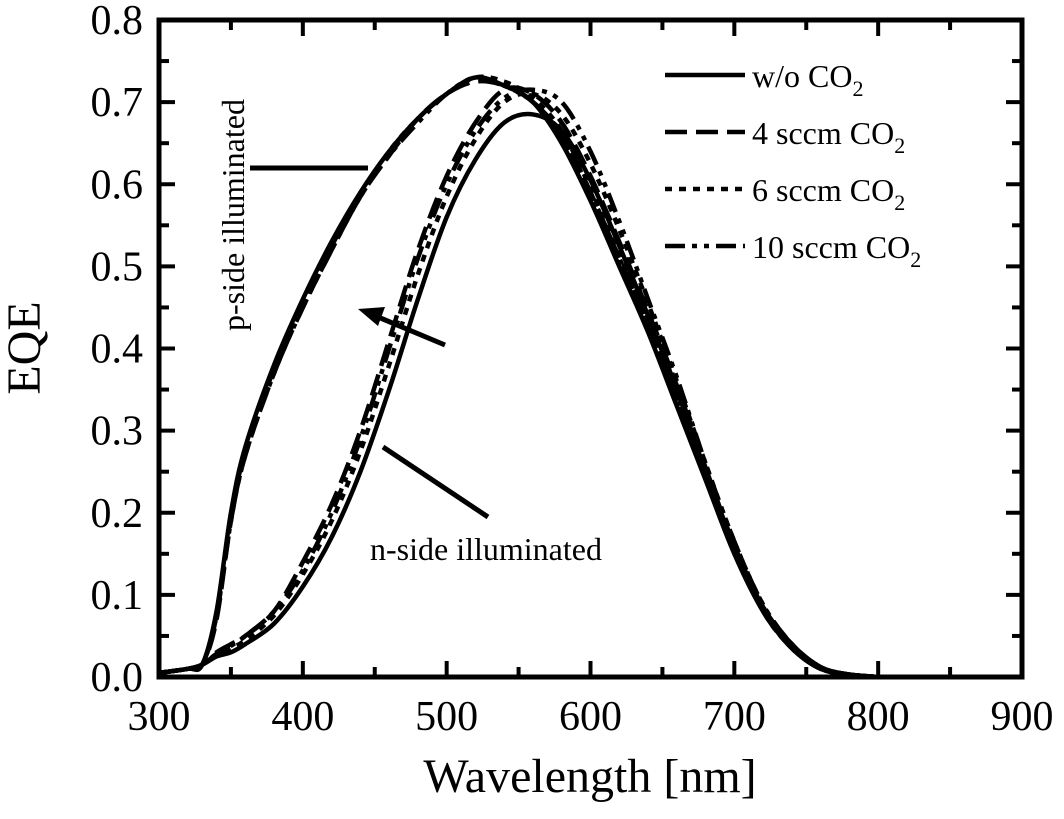 The image size is (1064, 819). I want to click on legend-label: 6 sccm CO2, so click(828, 193).